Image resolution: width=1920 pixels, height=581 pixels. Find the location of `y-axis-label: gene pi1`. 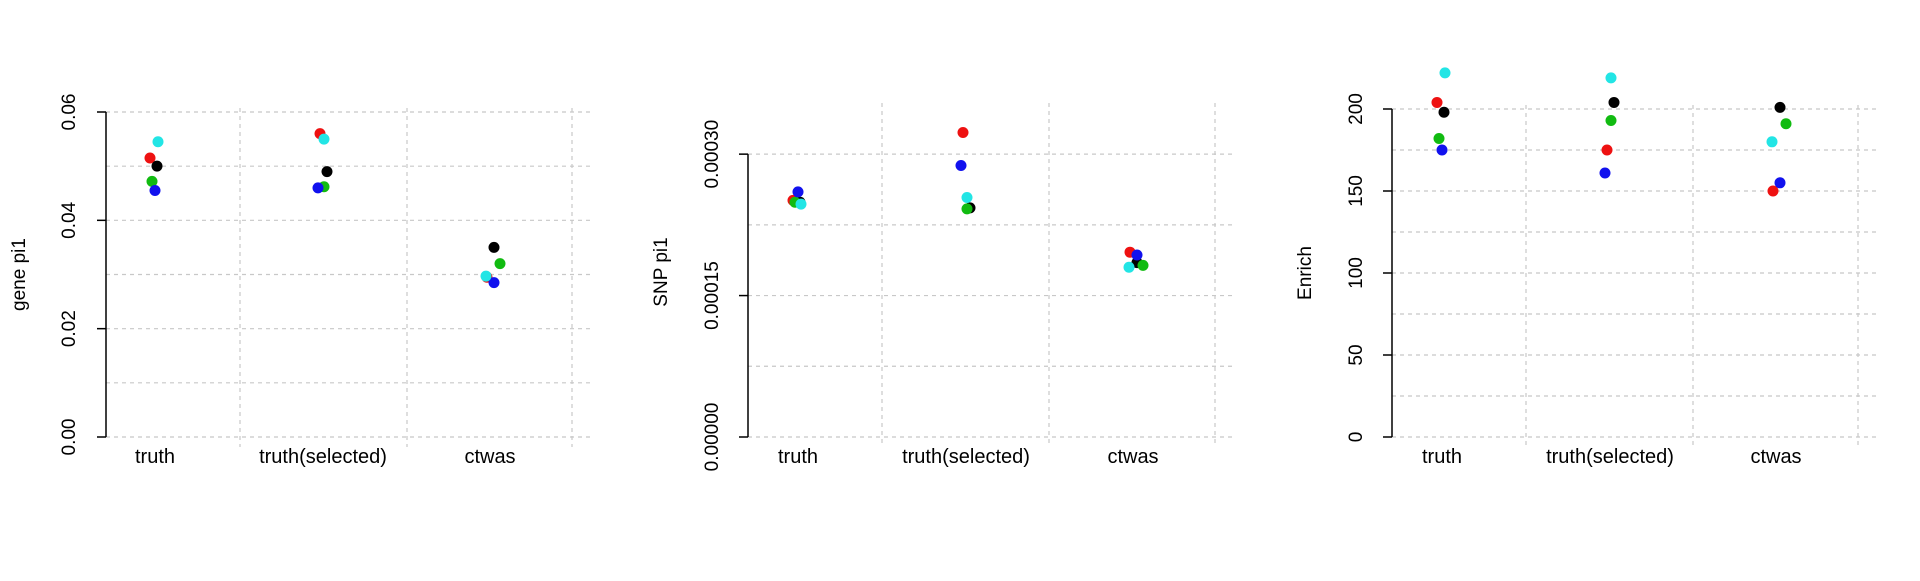

y-axis-label: gene pi1 is located at coordinates (19, 274).